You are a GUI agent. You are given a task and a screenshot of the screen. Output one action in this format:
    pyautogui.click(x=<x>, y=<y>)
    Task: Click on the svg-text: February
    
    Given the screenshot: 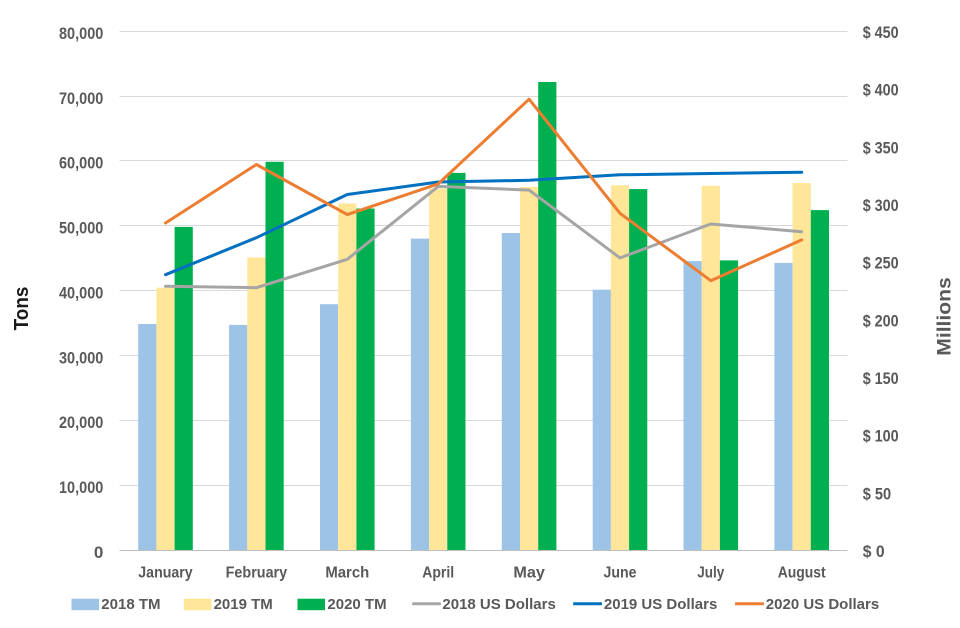 What is the action you would take?
    pyautogui.click(x=257, y=573)
    